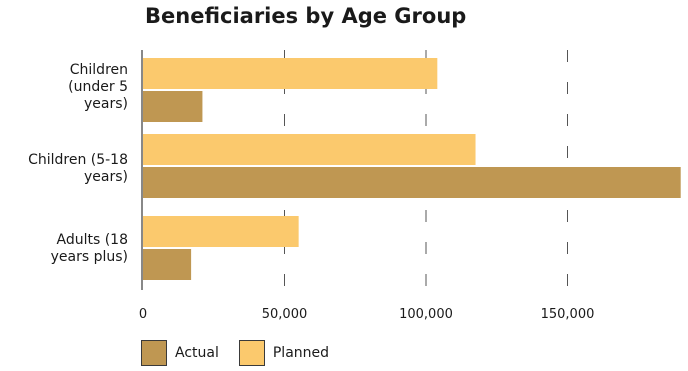  I want to click on category-label-line: Children (5-18, so click(78, 160).